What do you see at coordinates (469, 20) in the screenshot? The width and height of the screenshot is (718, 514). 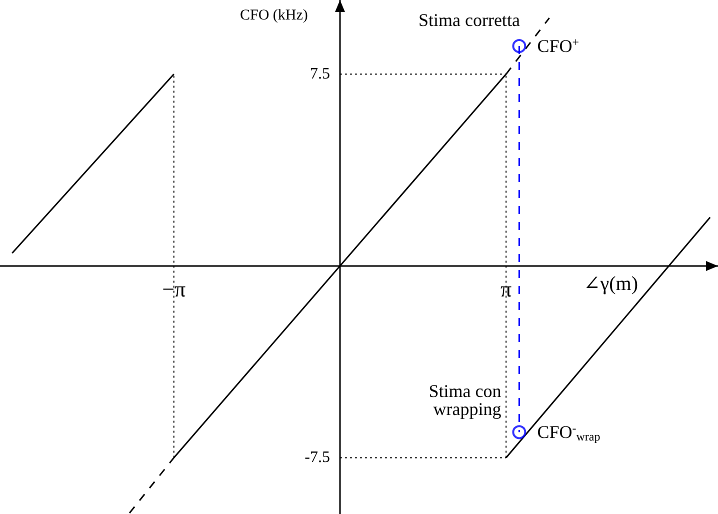 I see `annotation: Stima corretta` at bounding box center [469, 20].